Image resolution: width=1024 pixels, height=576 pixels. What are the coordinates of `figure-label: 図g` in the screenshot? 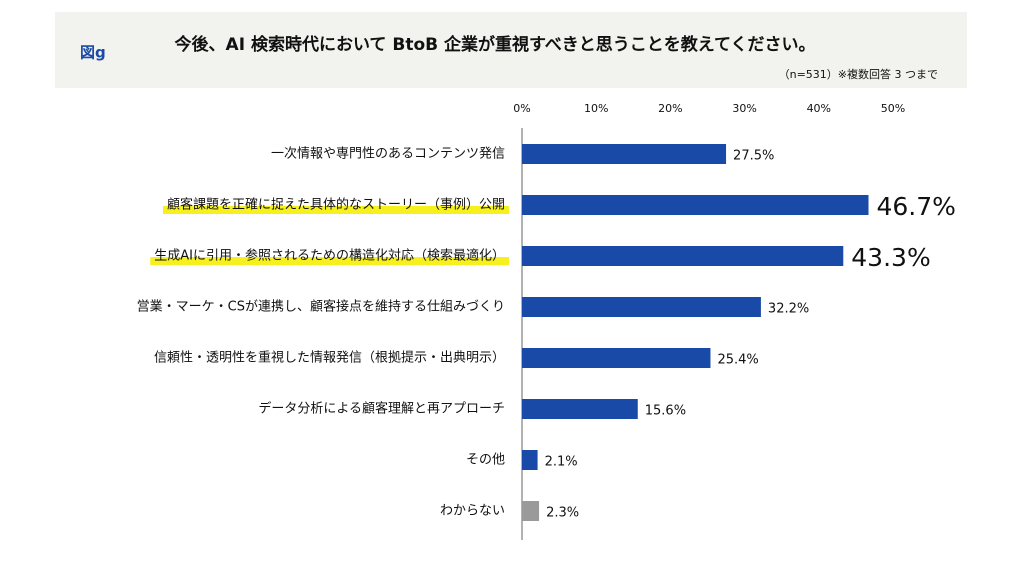 It's located at (93, 53).